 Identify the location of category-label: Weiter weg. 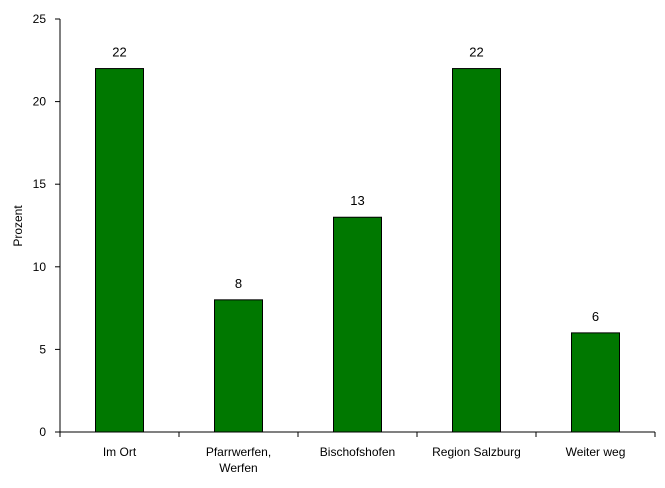
(596, 452).